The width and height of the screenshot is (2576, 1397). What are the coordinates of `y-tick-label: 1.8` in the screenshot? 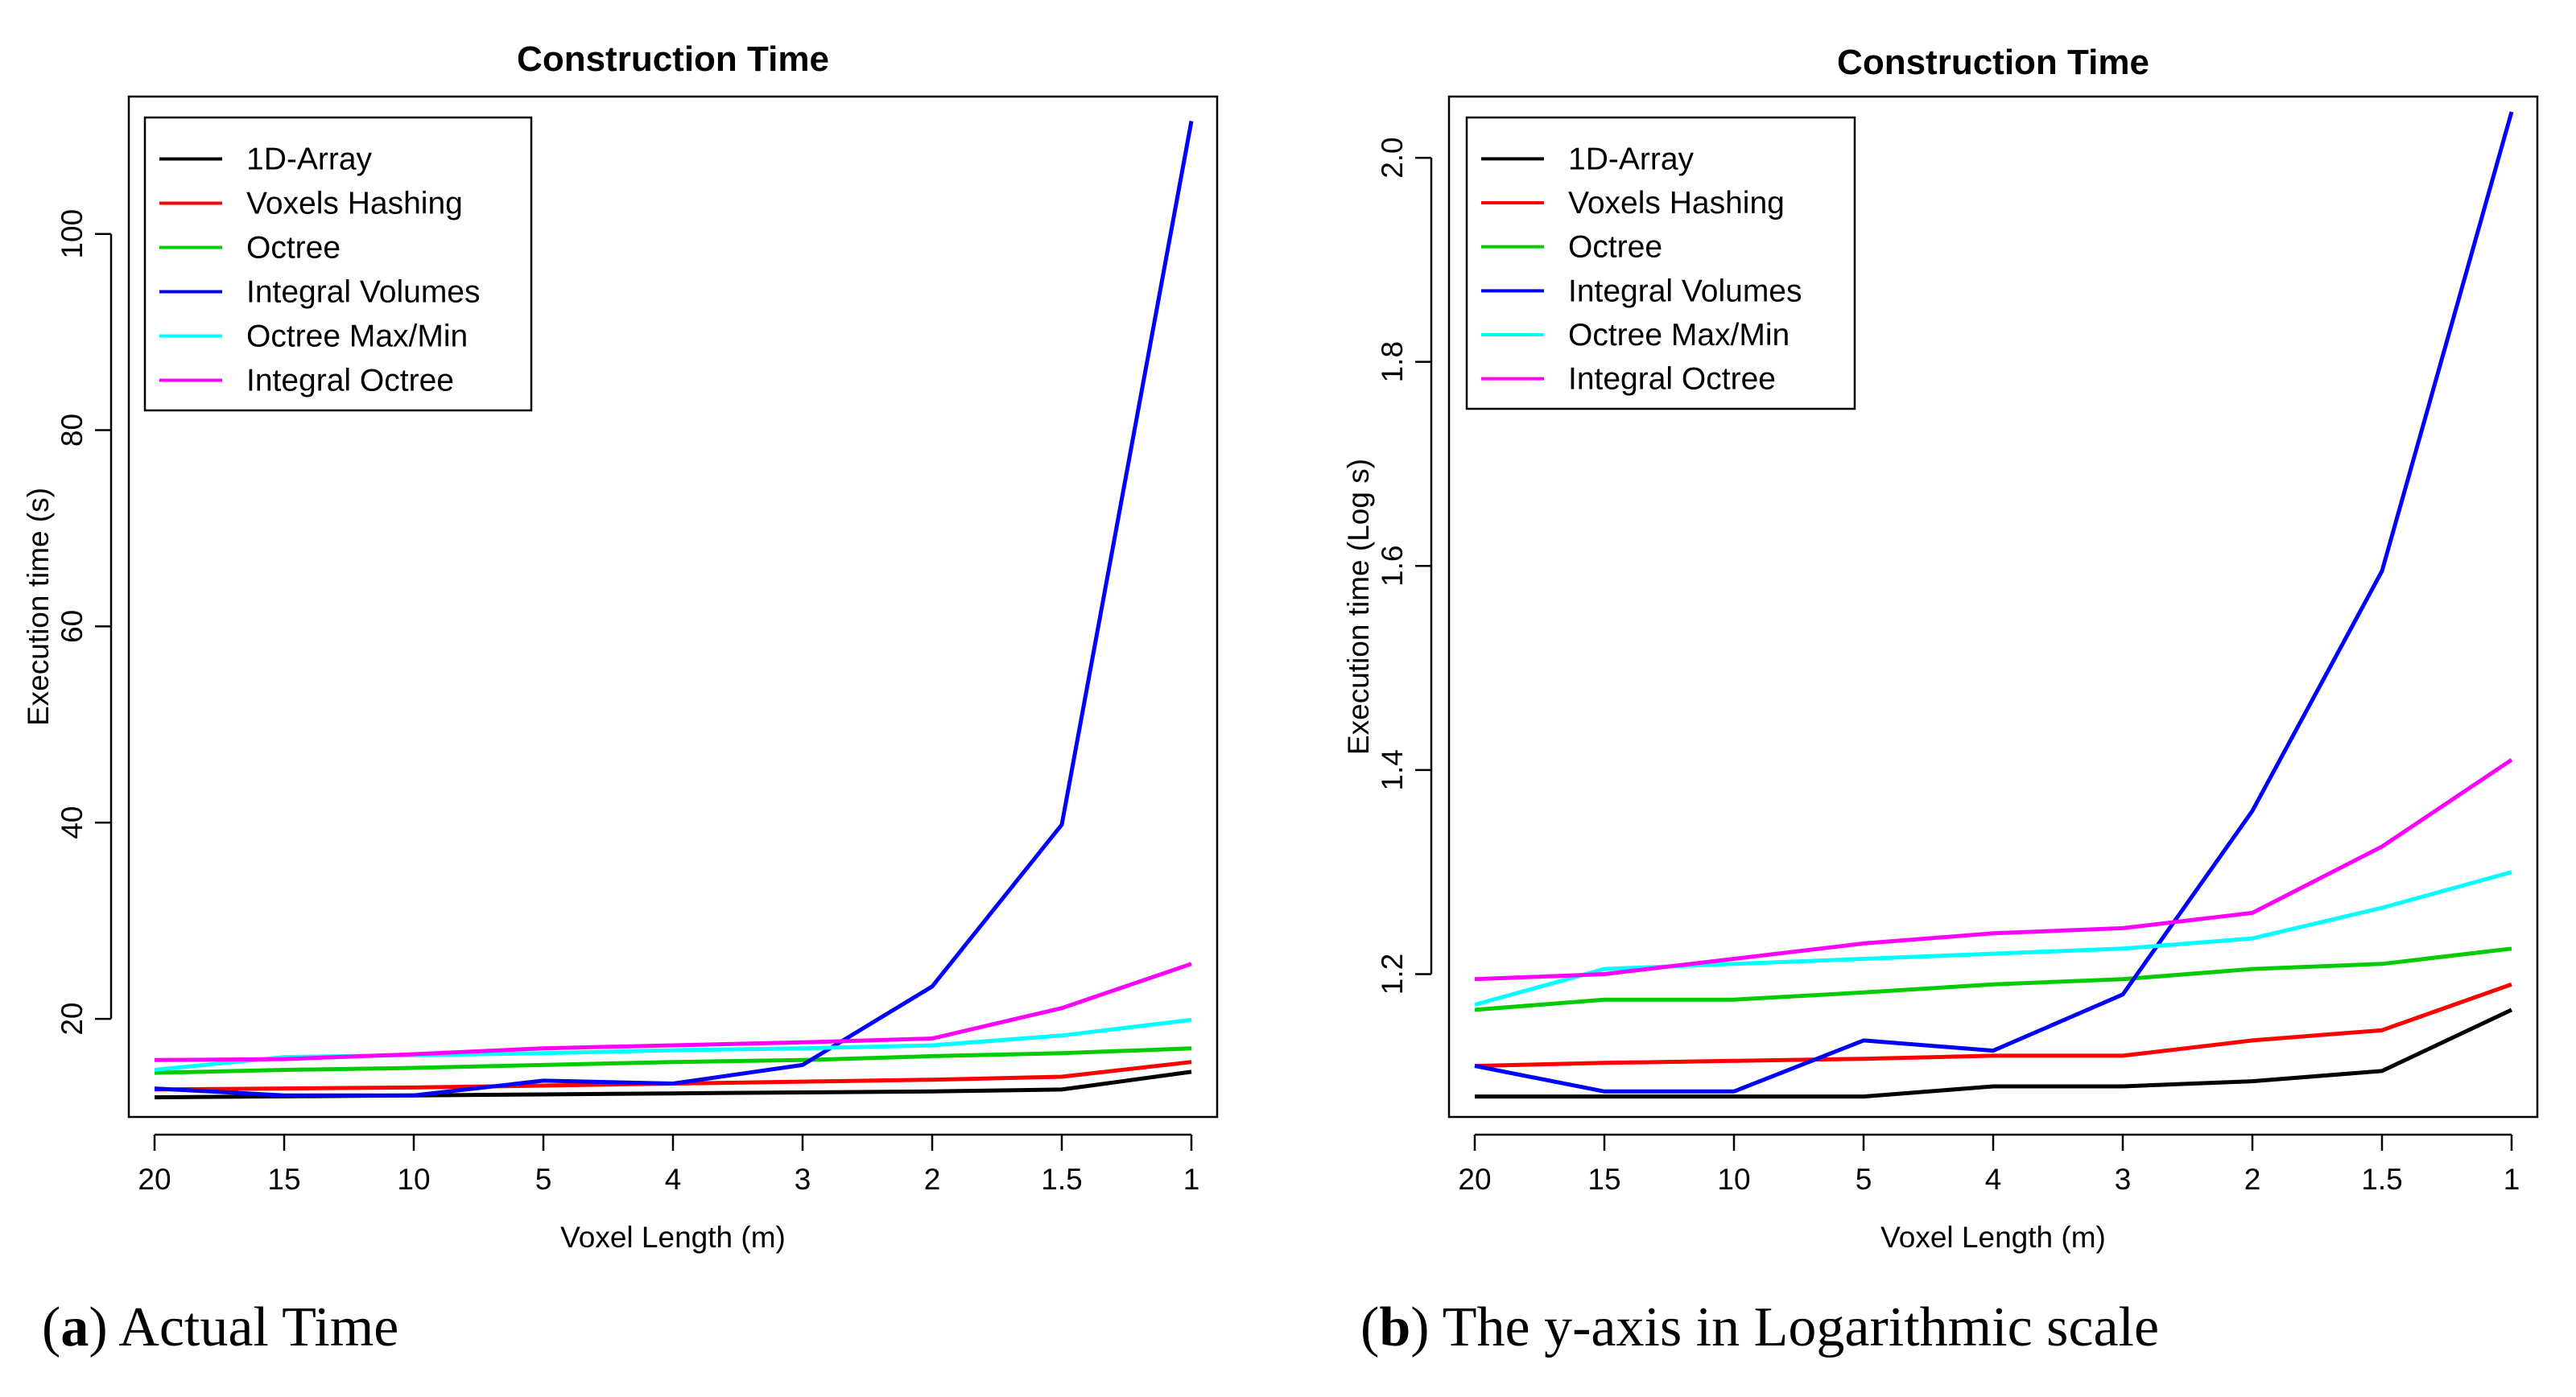 It's located at (1392, 361).